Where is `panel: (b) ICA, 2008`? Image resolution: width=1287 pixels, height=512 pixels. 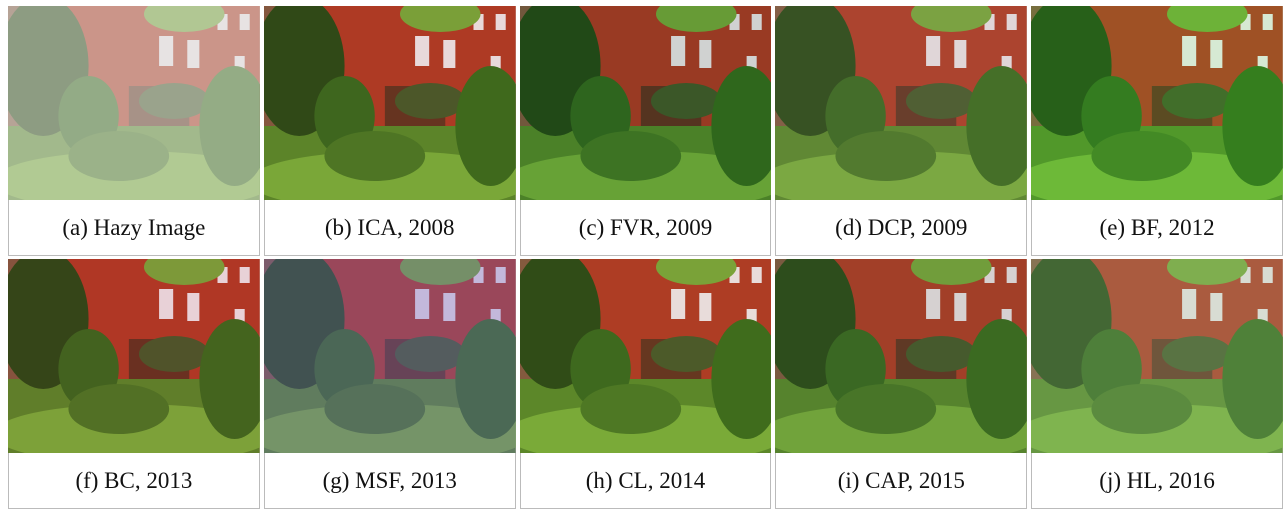
panel: (b) ICA, 2008 is located at coordinates (389, 132).